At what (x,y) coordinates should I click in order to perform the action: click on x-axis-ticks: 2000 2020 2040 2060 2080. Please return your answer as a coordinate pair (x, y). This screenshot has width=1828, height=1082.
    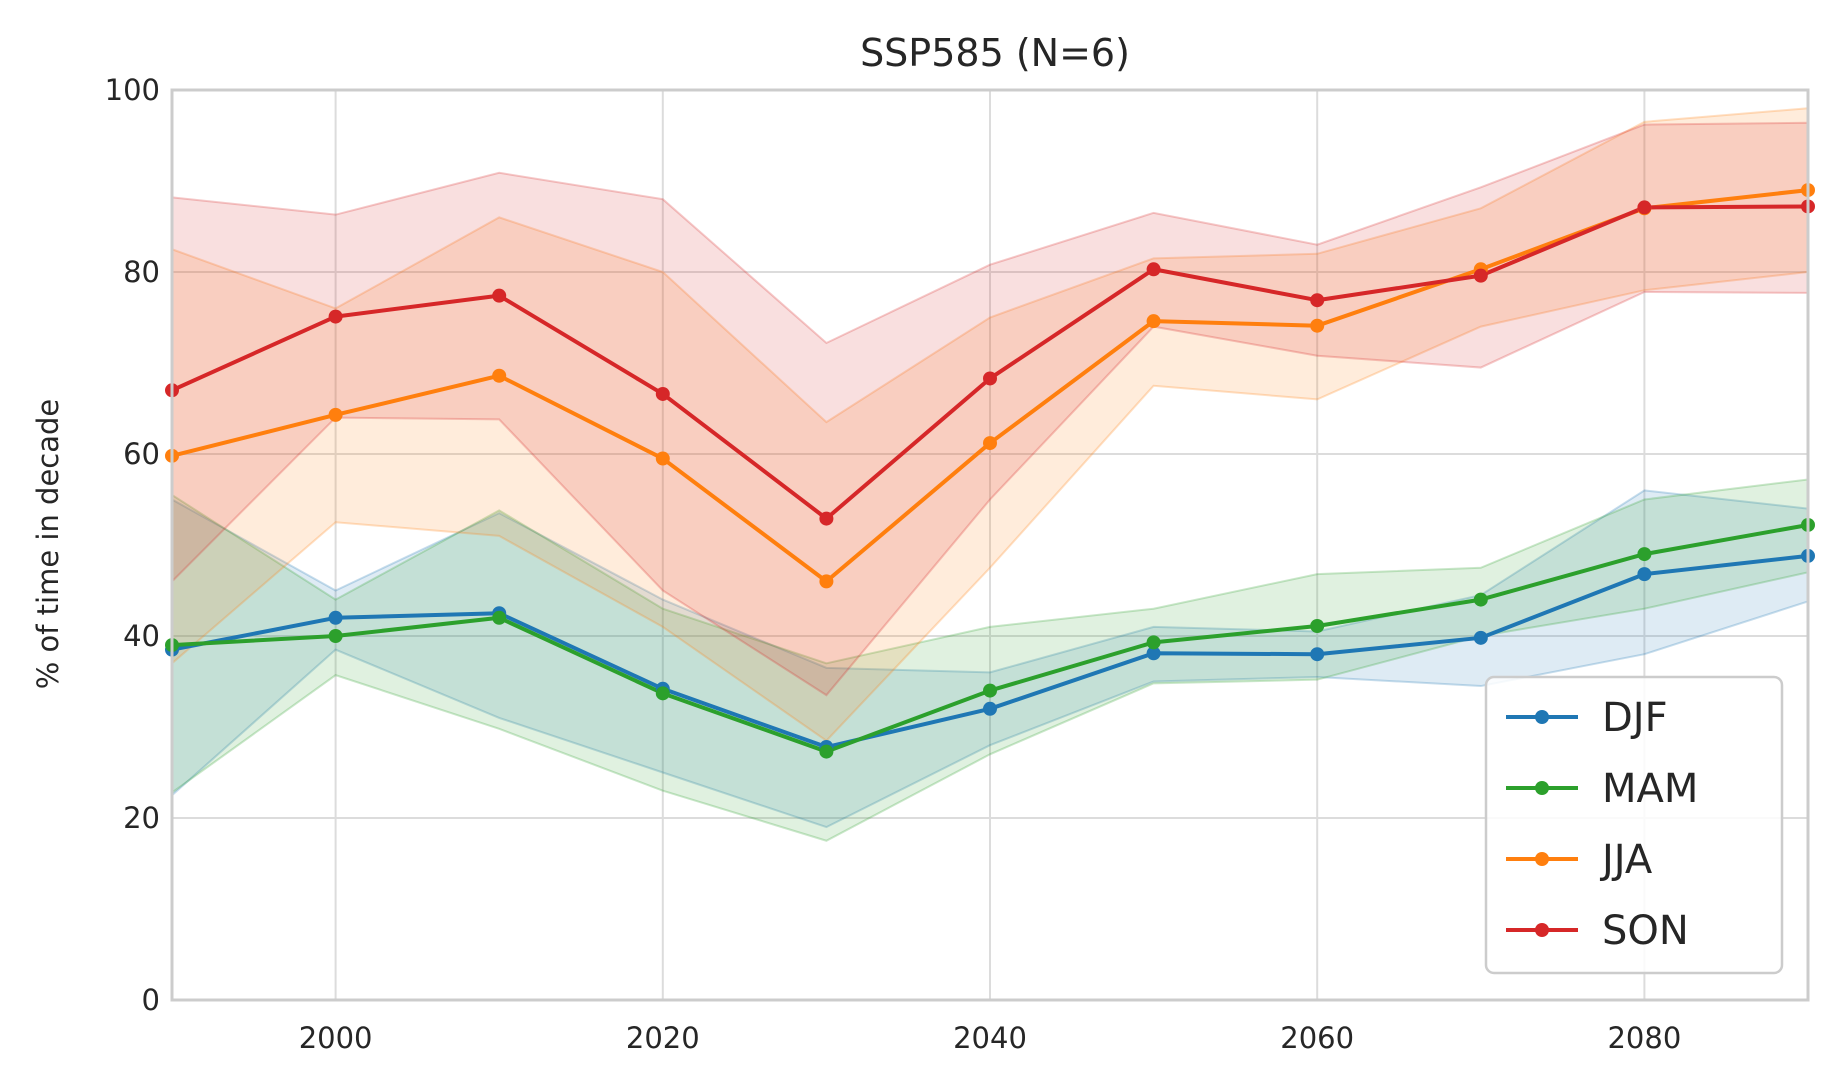
    Looking at the image, I should click on (990, 1038).